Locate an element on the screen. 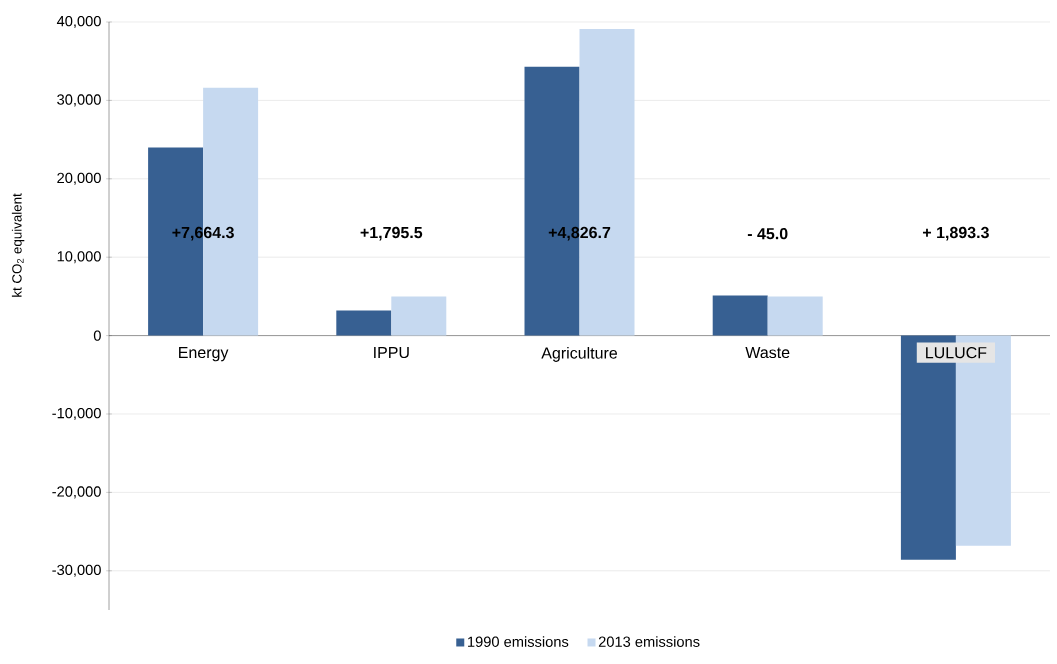  x-tick-label: LULUCF is located at coordinates (956, 352).